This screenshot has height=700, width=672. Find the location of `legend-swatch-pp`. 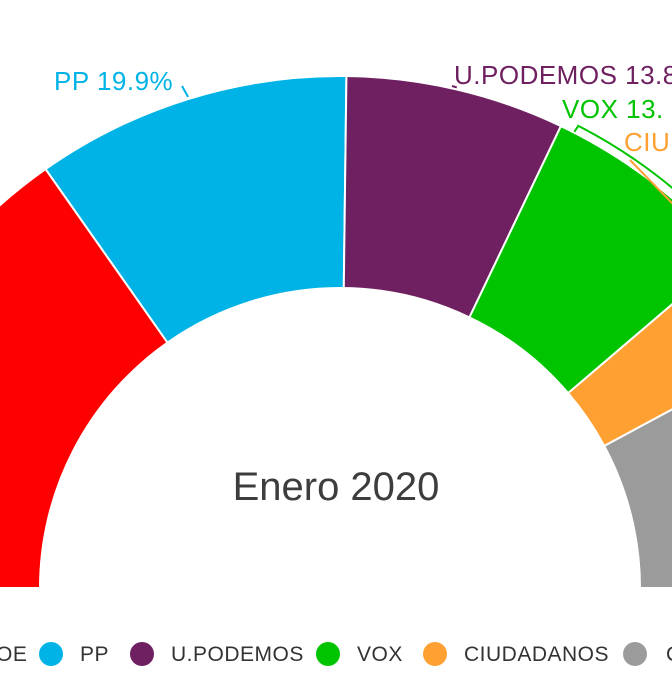

legend-swatch-pp is located at coordinates (51, 654).